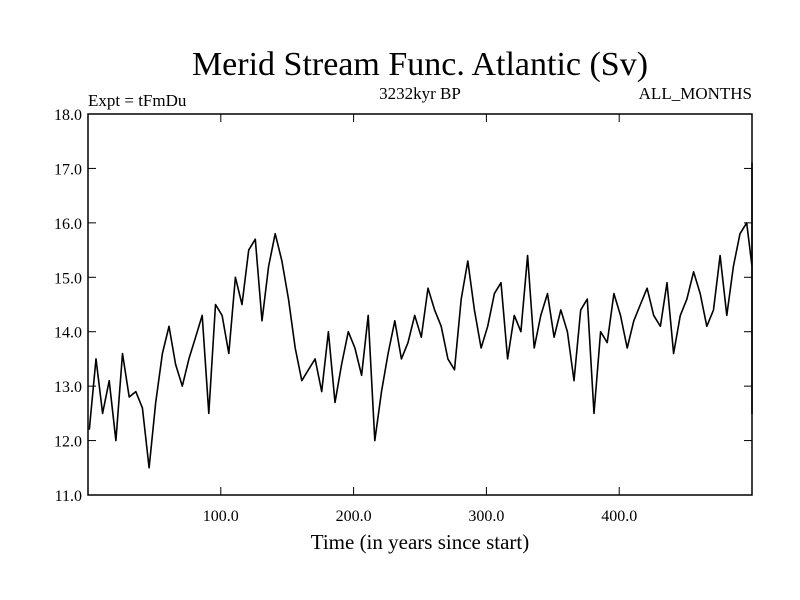 The width and height of the screenshot is (800, 600). What do you see at coordinates (68, 333) in the screenshot?
I see `y-tick-label: 14.0` at bounding box center [68, 333].